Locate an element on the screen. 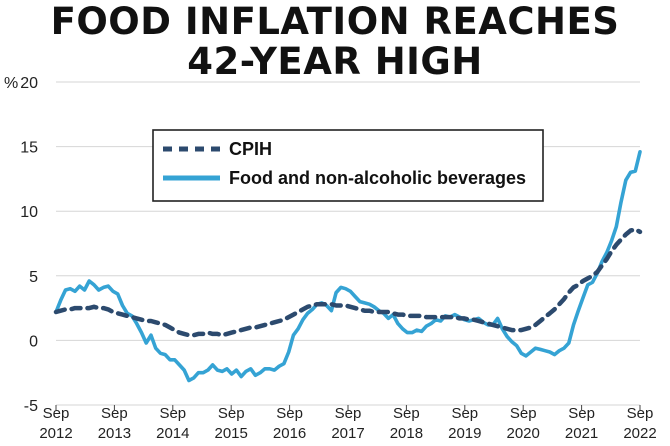 The height and width of the screenshot is (446, 670). x-tick-label-year: 2020 is located at coordinates (523, 433).